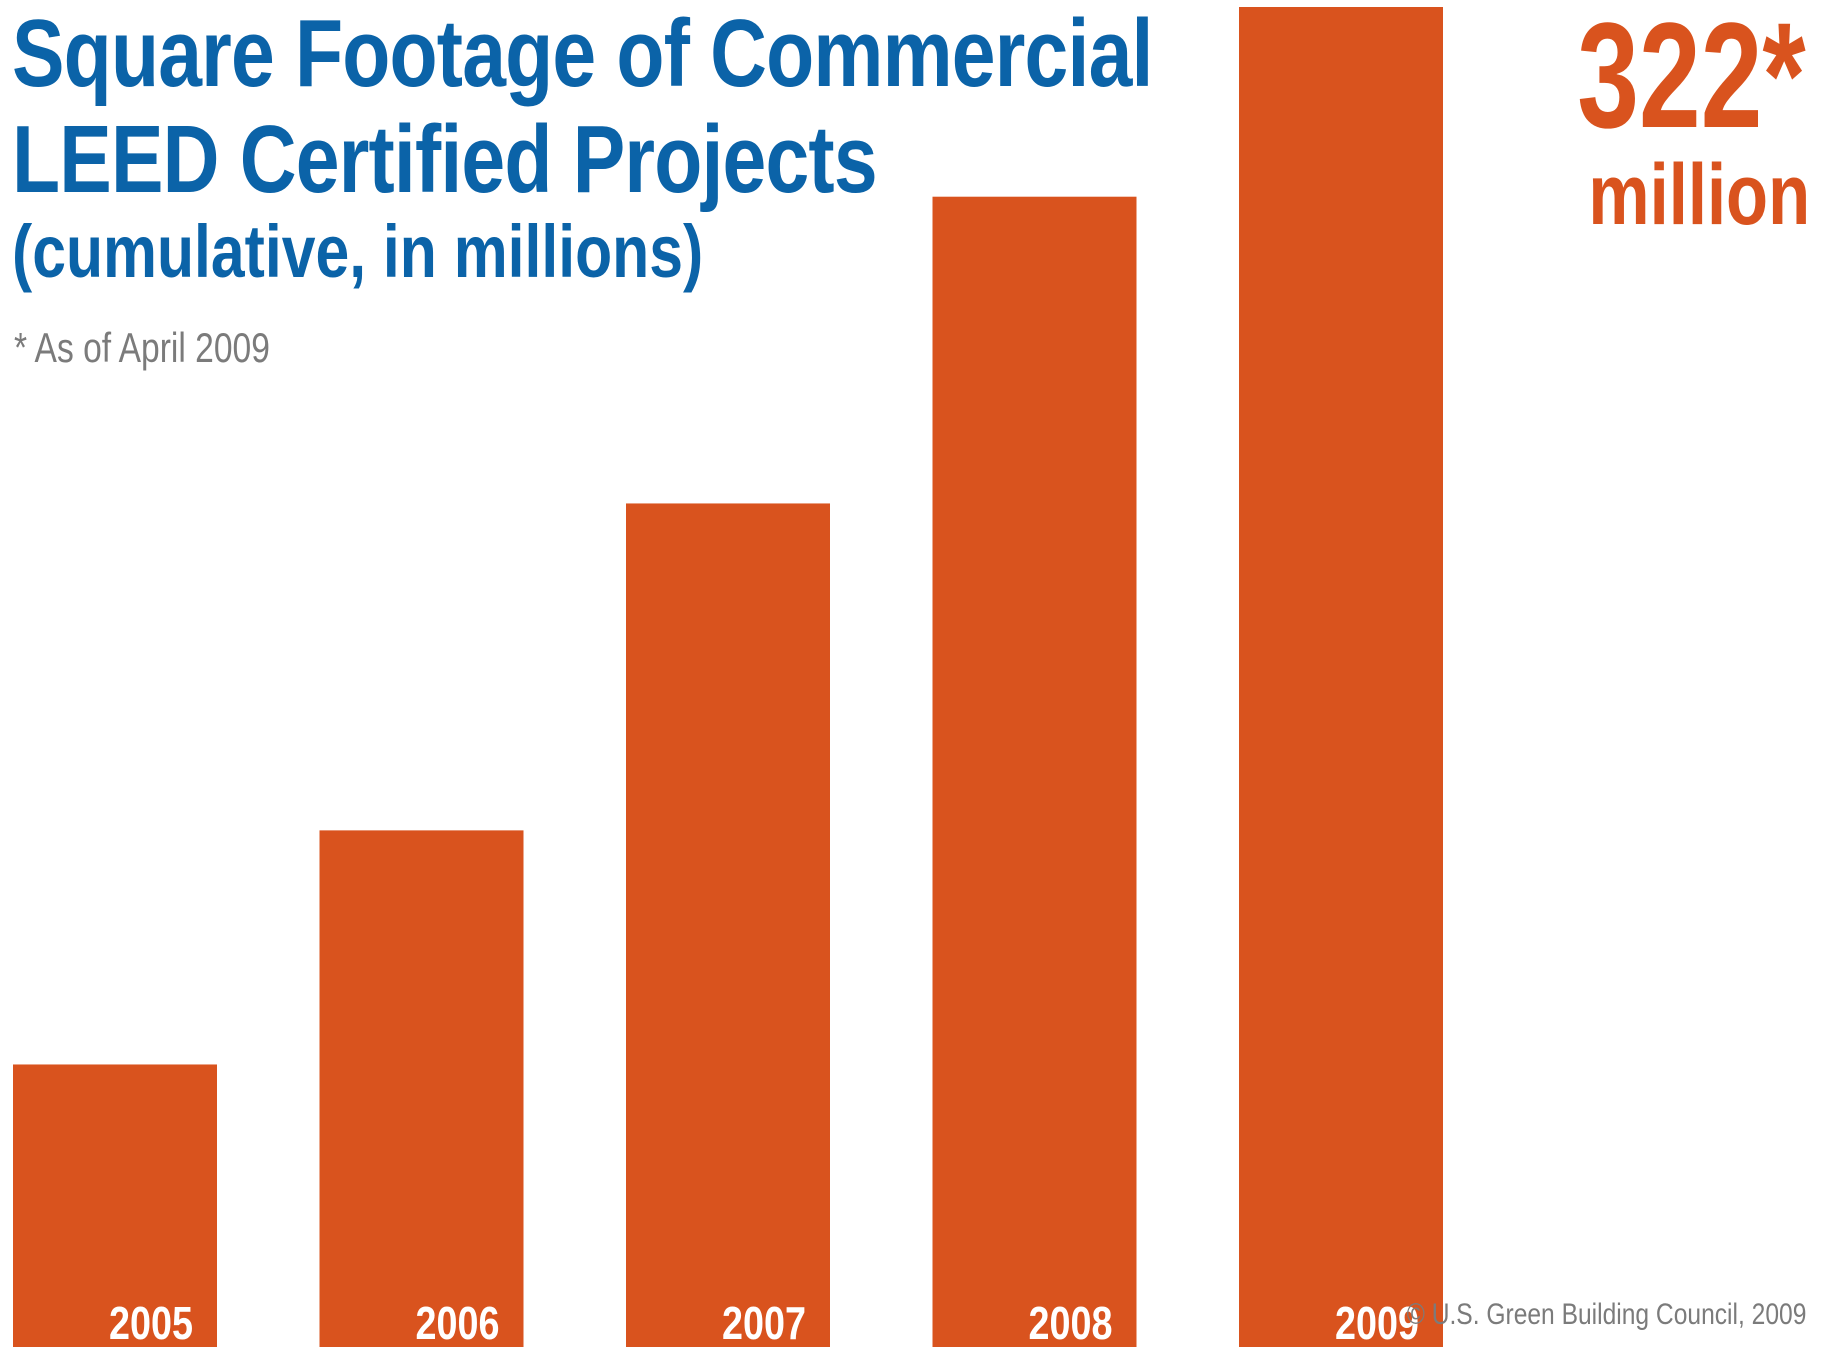 The height and width of the screenshot is (1347, 1828). Describe the element at coordinates (1606, 1314) in the screenshot. I see `copyright-credit: © U.S. Green Building Council, 2009` at that location.